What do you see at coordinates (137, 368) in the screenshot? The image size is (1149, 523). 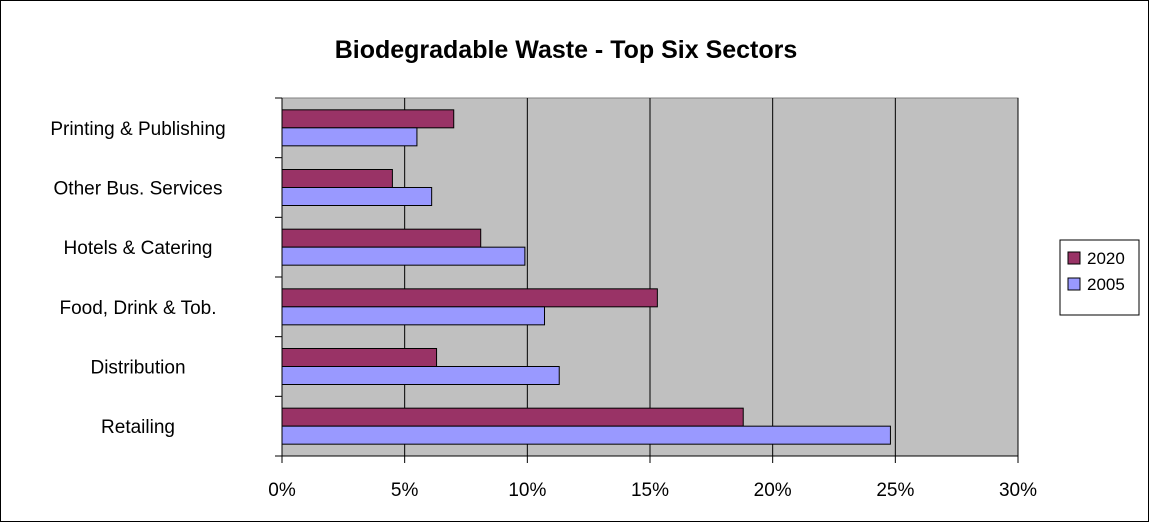 I see `category-label: Distribution` at bounding box center [137, 368].